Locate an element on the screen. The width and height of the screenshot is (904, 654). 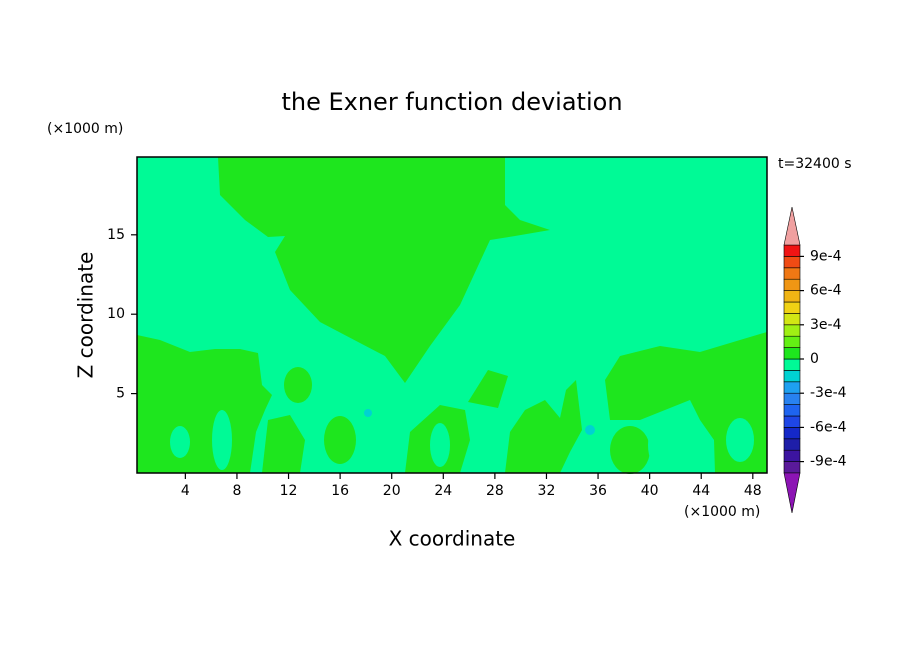
y-tick-label: 5 is located at coordinates (120, 394).